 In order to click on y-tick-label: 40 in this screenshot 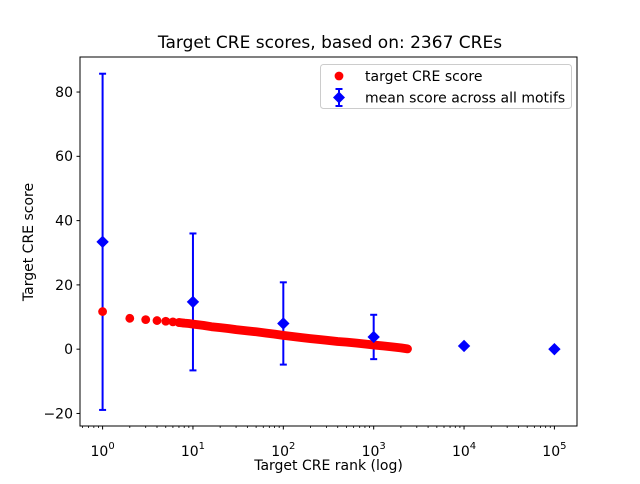, I will do `click(64, 222)`.